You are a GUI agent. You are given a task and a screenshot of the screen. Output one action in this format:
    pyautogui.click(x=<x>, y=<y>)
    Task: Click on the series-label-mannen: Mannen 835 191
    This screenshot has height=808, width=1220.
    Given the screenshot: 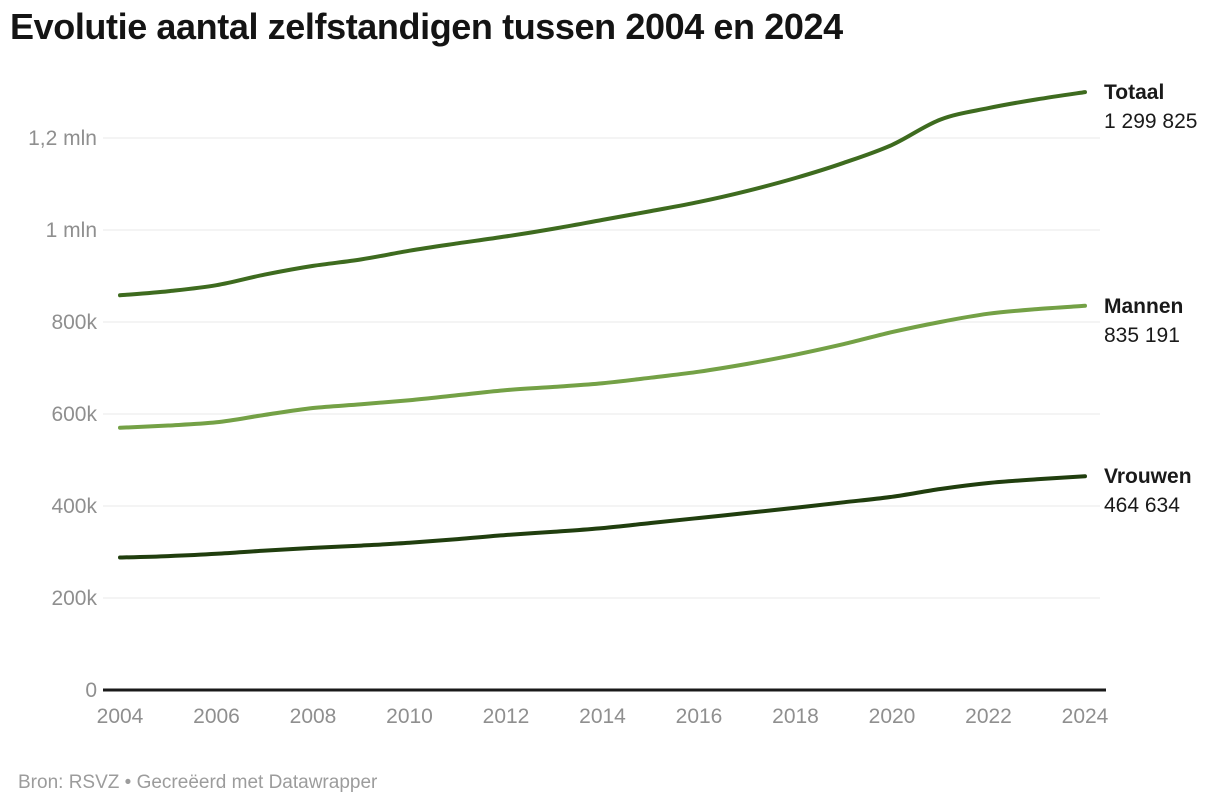 What is the action you would take?
    pyautogui.click(x=1160, y=321)
    